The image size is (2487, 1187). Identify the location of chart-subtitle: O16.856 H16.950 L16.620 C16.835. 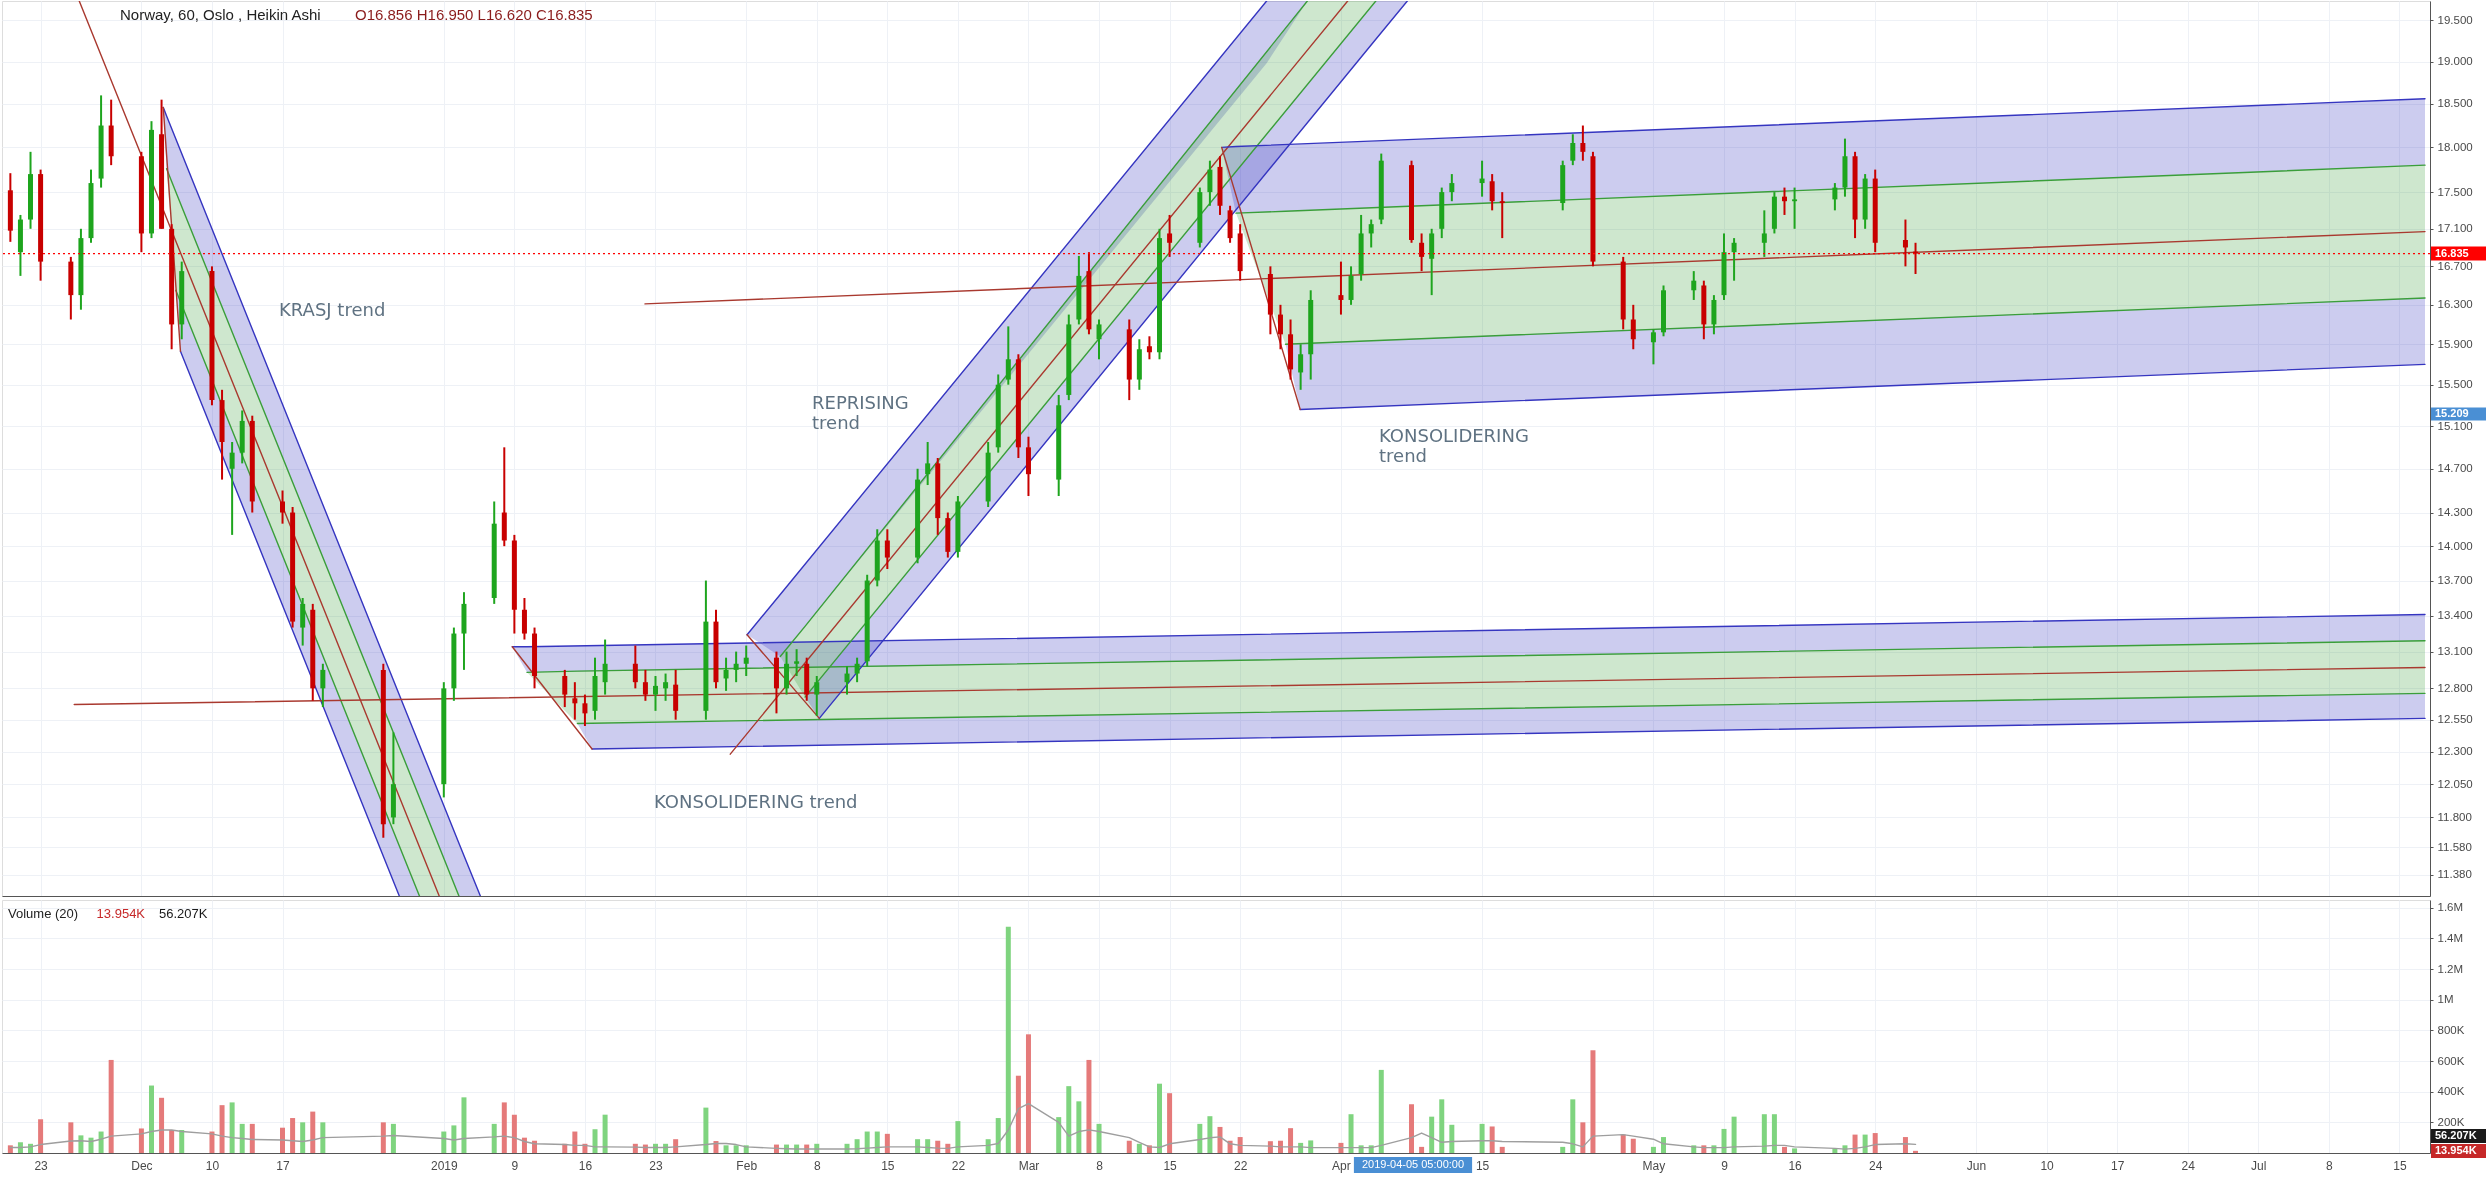
(474, 14).